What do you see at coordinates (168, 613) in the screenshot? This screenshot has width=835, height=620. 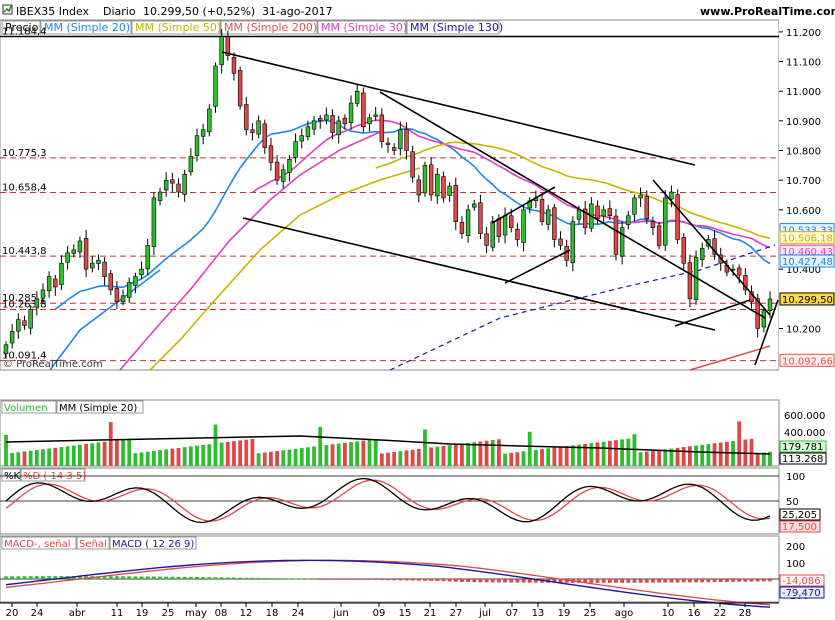 I see `x-tick-label: 25` at bounding box center [168, 613].